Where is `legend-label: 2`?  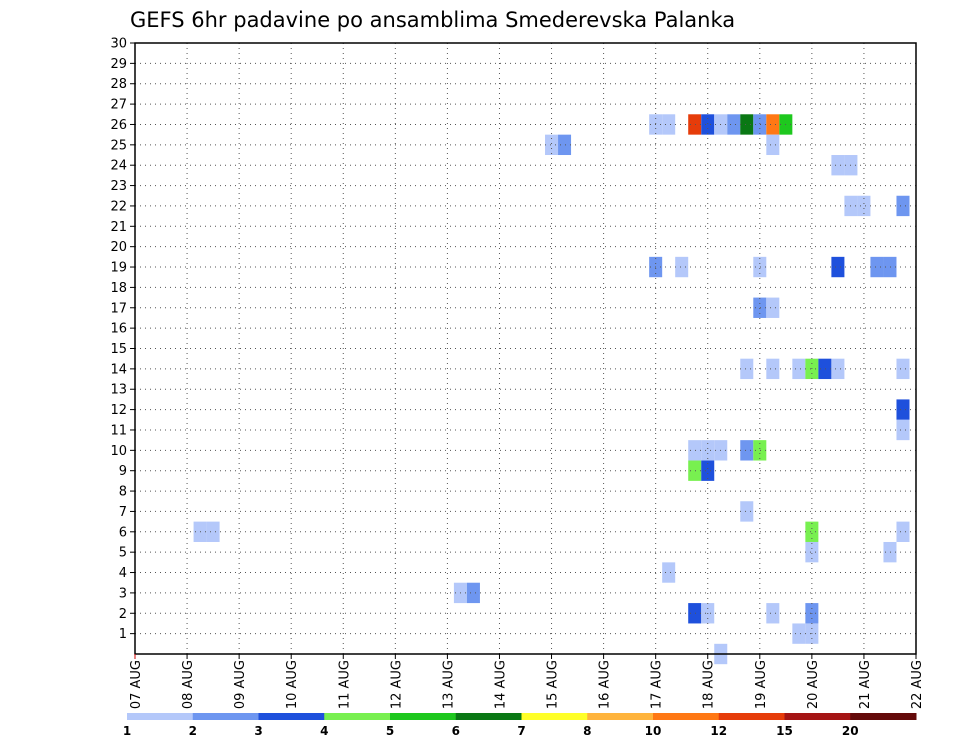
legend-label: 2 is located at coordinates (193, 731).